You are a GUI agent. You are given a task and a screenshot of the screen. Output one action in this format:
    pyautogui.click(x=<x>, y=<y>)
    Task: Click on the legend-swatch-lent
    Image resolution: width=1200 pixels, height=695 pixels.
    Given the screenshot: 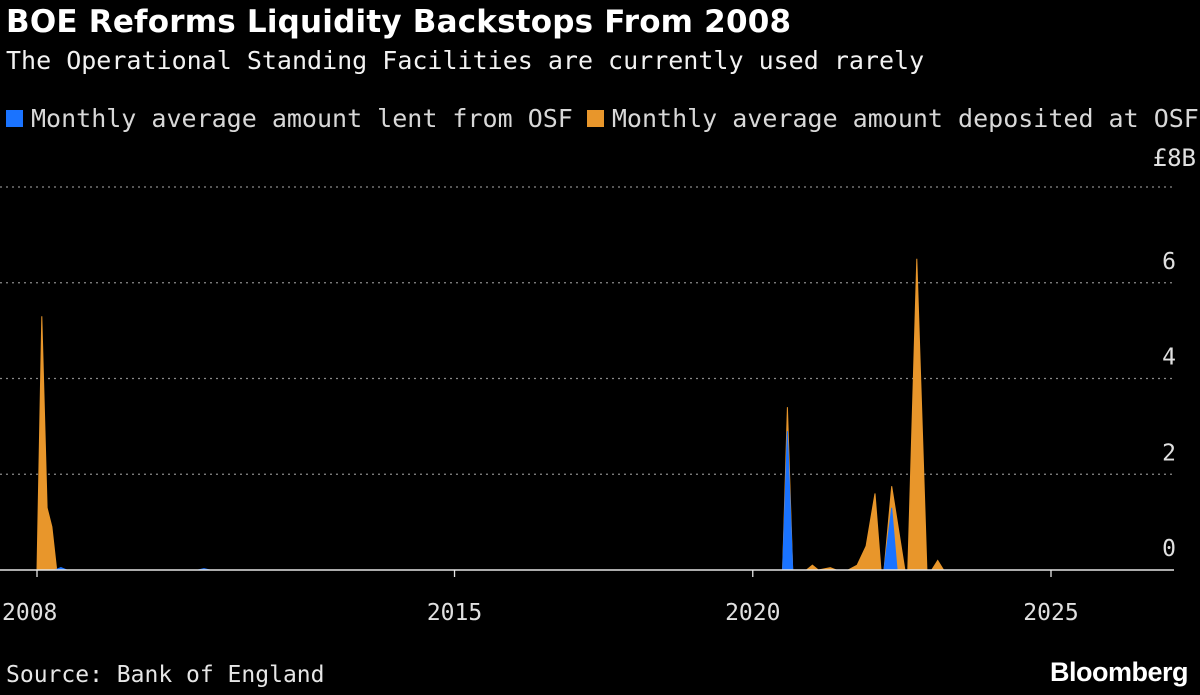 What is the action you would take?
    pyautogui.click(x=14, y=118)
    